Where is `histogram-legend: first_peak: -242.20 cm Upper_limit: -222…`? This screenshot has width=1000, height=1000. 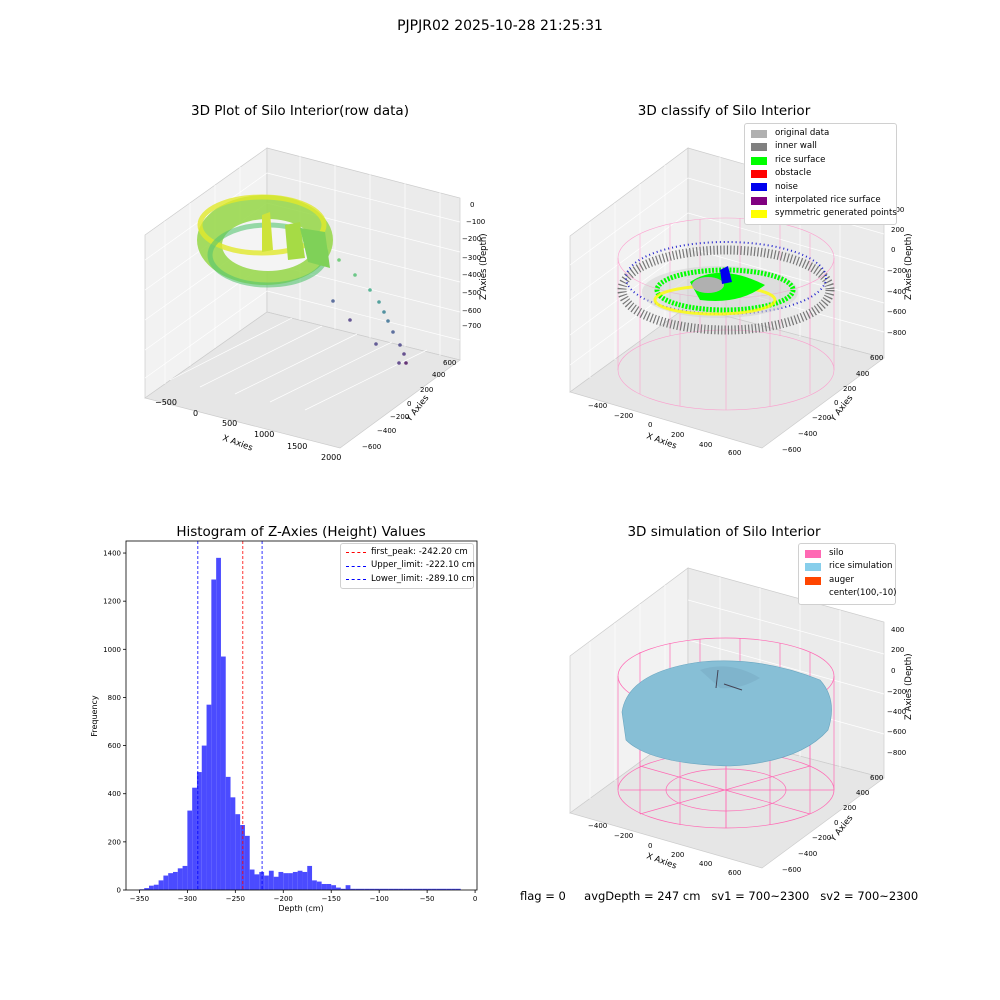 histogram-legend: first_peak: -242.20 cm Upper_limit: -222… is located at coordinates (407, 566).